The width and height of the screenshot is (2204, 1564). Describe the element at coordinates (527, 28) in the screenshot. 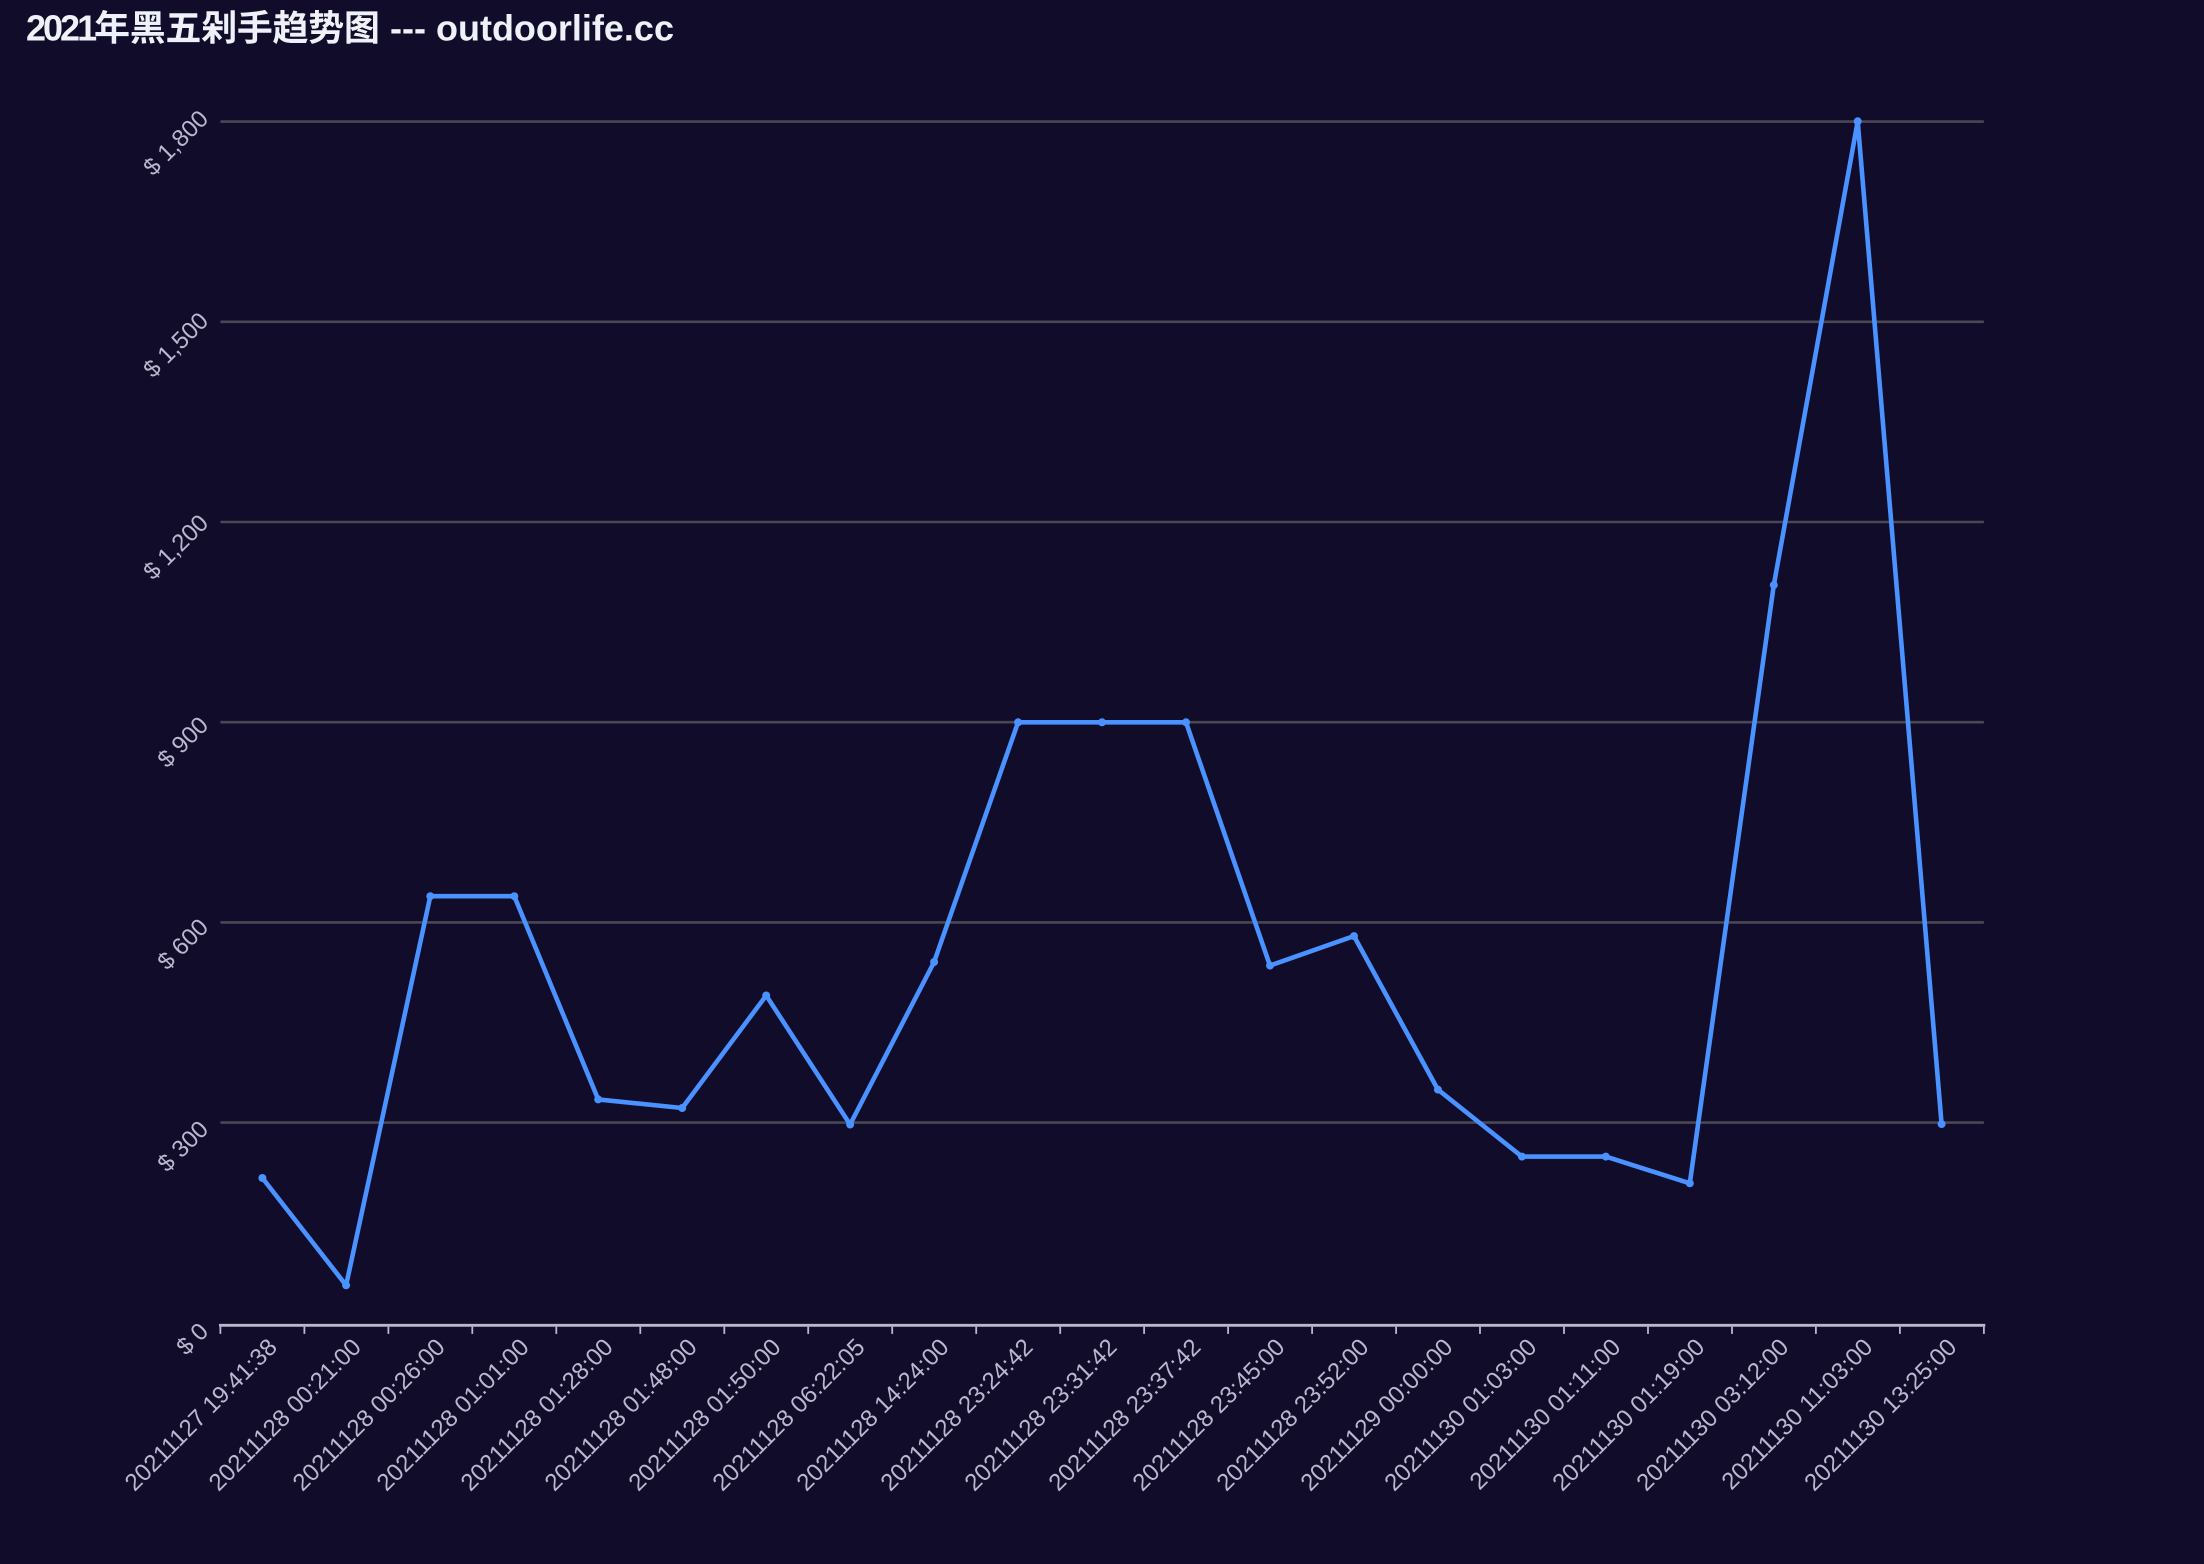

I see `svg-text: --- outdoorlife.cc` at that location.